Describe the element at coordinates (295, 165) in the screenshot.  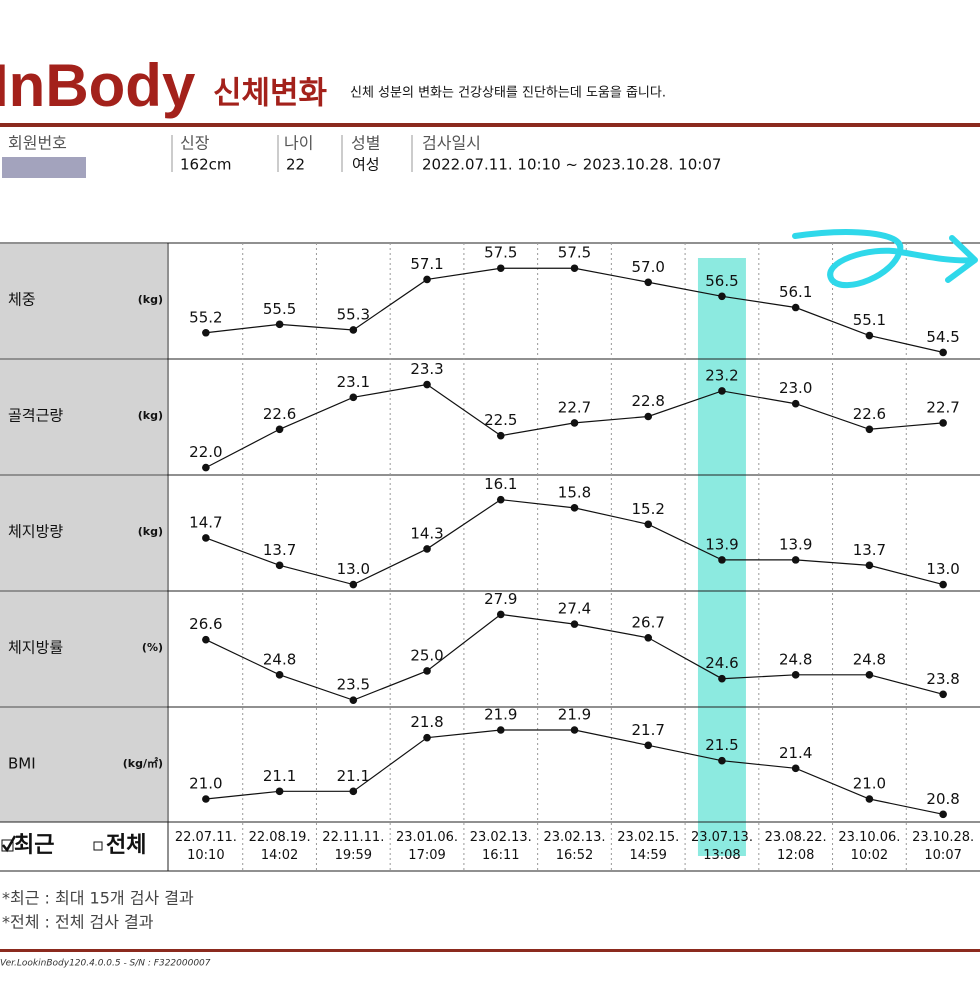
I see `info-value: 22` at that location.